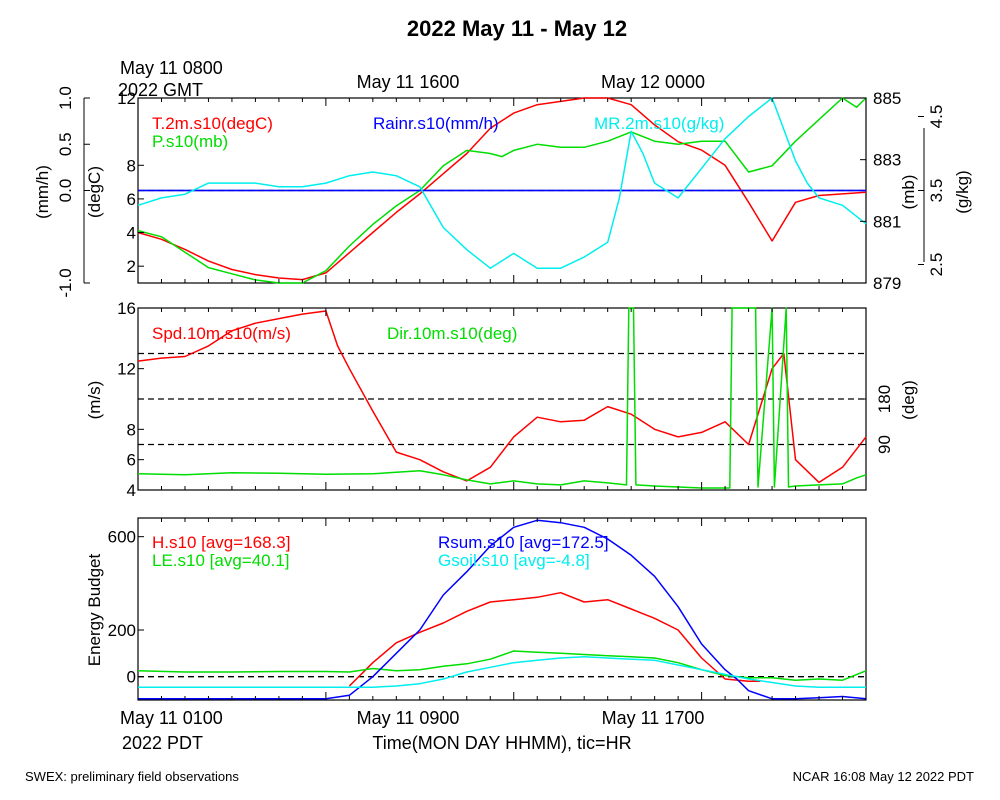  What do you see at coordinates (65, 144) in the screenshot?
I see `y-tick-label-rain: 0.5` at bounding box center [65, 144].